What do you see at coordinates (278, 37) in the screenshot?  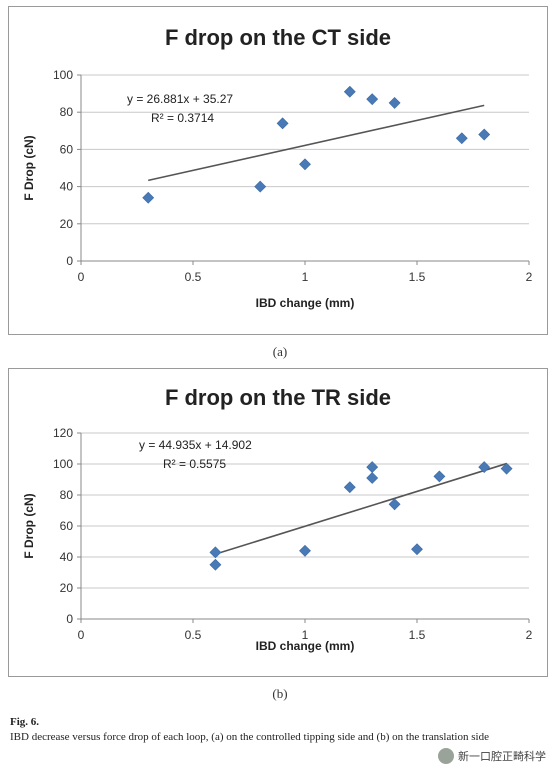 I see `chart-title: F drop on the CT side` at bounding box center [278, 37].